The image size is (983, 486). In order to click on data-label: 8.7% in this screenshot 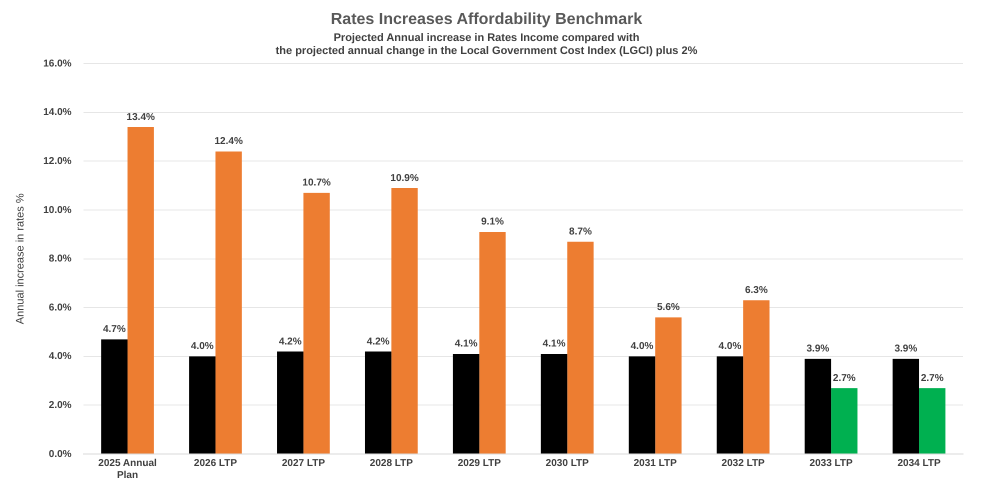, I will do `click(580, 232)`.